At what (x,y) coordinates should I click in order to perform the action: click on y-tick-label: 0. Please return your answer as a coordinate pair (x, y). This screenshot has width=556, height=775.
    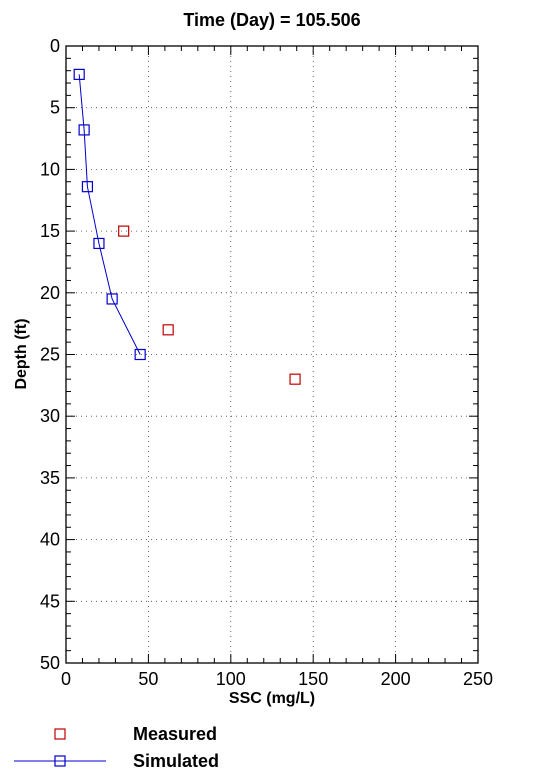
    Looking at the image, I should click on (55, 46).